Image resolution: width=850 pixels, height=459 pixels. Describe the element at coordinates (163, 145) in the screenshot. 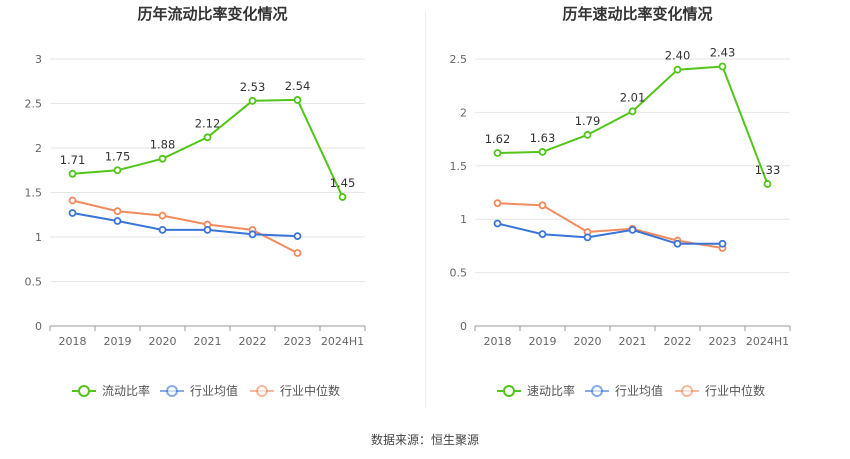

I see `data-label: 1.88` at that location.